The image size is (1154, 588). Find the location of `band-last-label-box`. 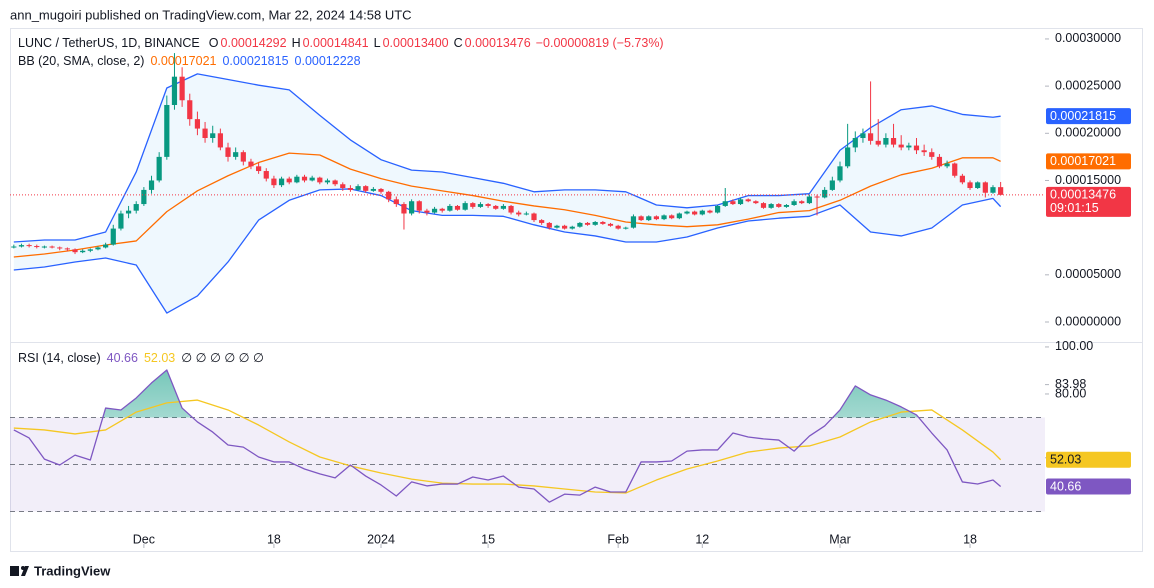

band-last-label-box is located at coordinates (1088, 161).